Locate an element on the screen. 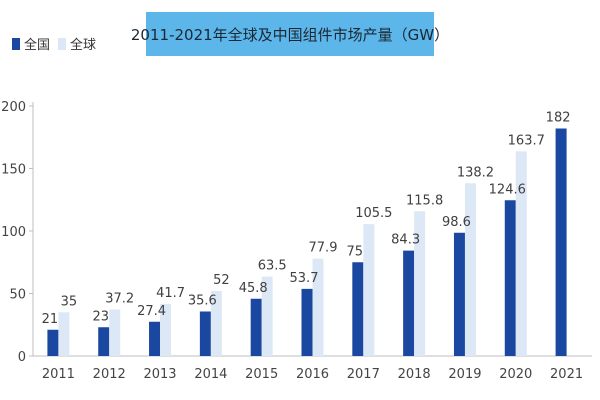  x-tick-label: 2014 is located at coordinates (210, 374).